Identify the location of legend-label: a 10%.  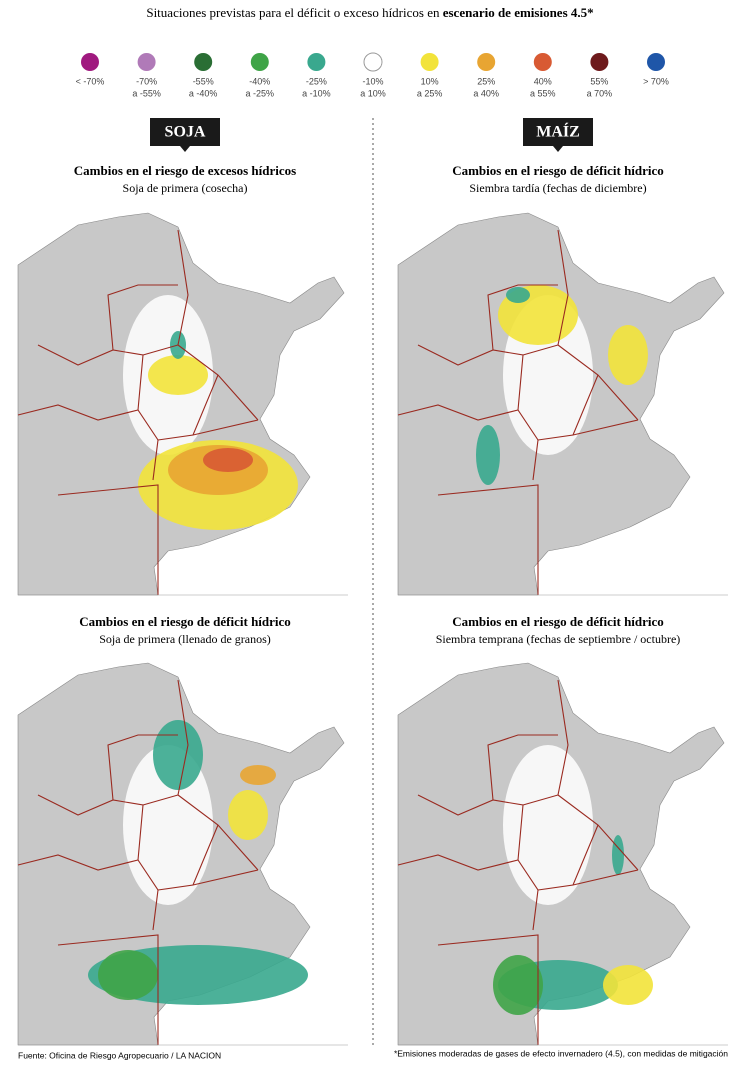
(373, 93).